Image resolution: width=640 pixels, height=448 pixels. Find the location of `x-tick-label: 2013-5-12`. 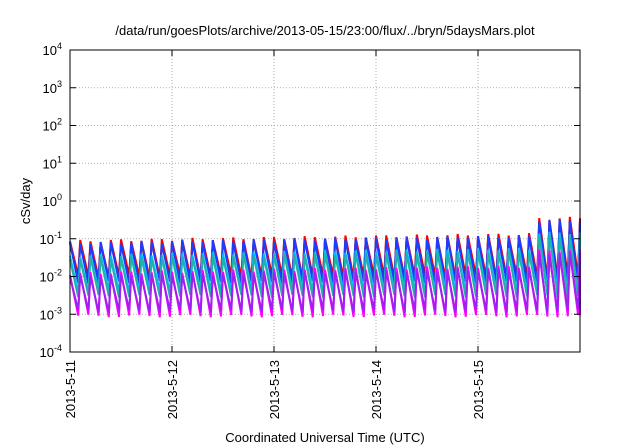

x-tick-label: 2013-5-12 is located at coordinates (172, 389).